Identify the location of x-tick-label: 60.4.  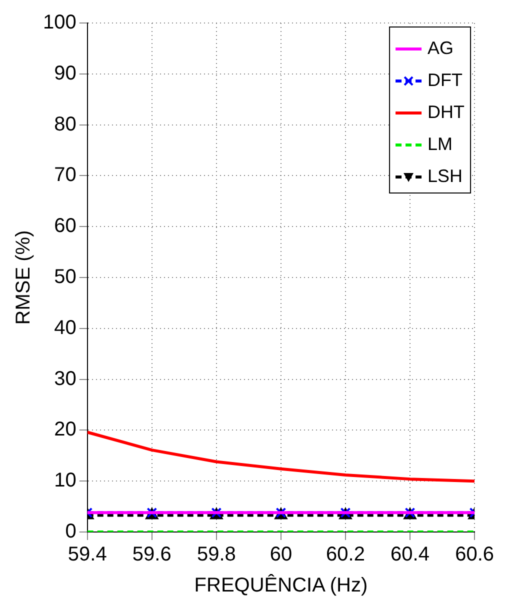
(410, 555).